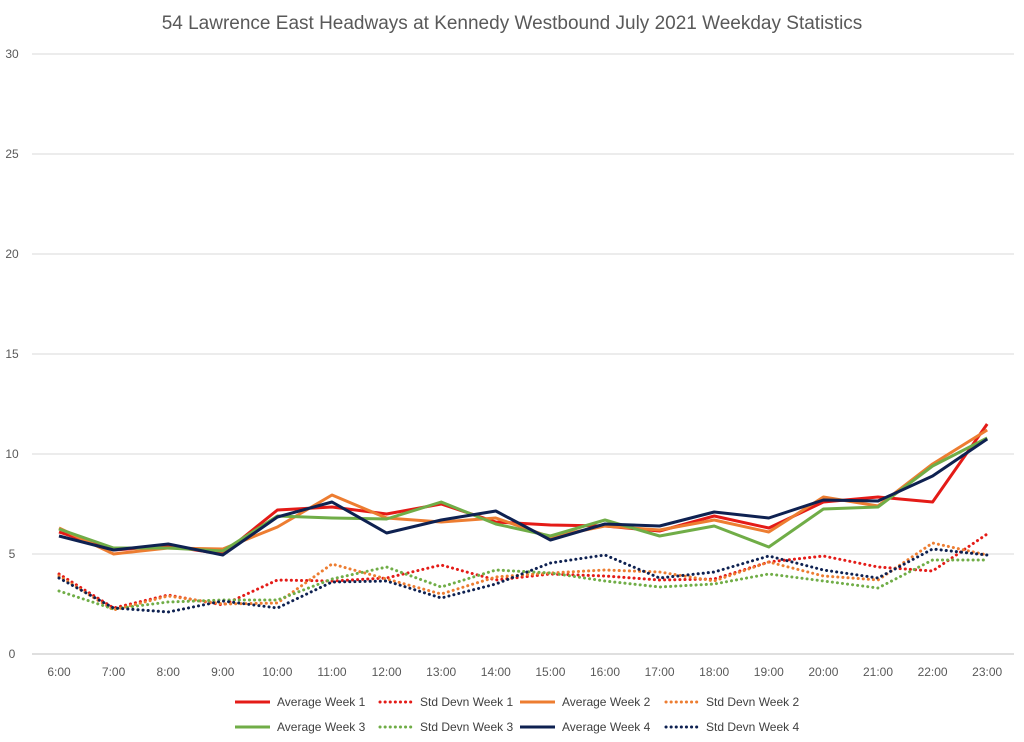 The width and height of the screenshot is (1024, 742). What do you see at coordinates (466, 702) in the screenshot?
I see `legend-label: Std Devn Week 1` at bounding box center [466, 702].